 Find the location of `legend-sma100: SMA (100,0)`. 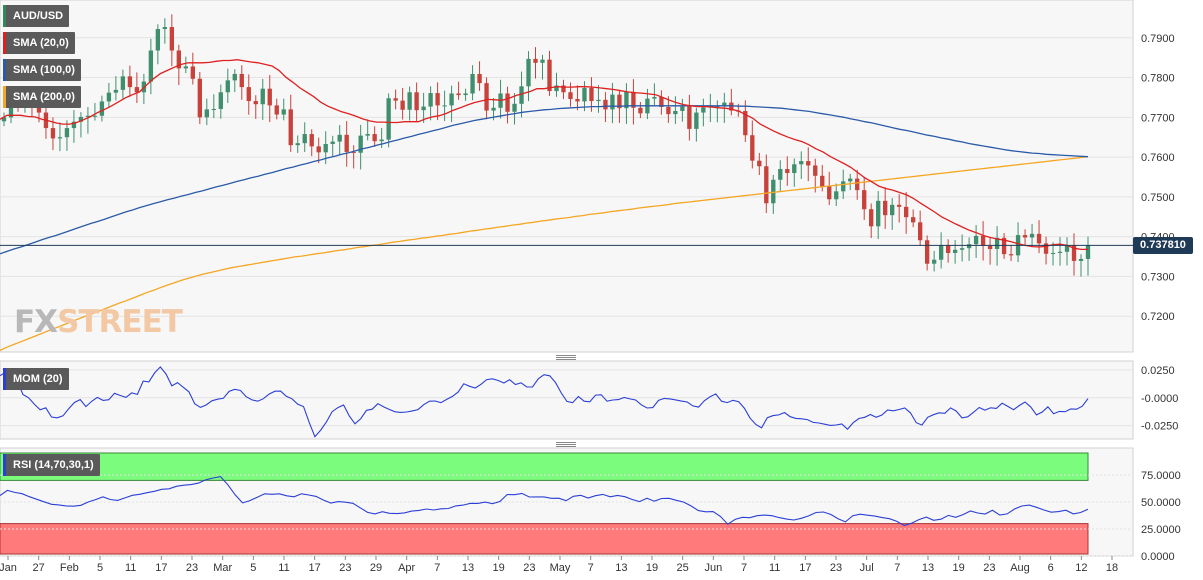

legend-sma100: SMA (100,0) is located at coordinates (42, 70).